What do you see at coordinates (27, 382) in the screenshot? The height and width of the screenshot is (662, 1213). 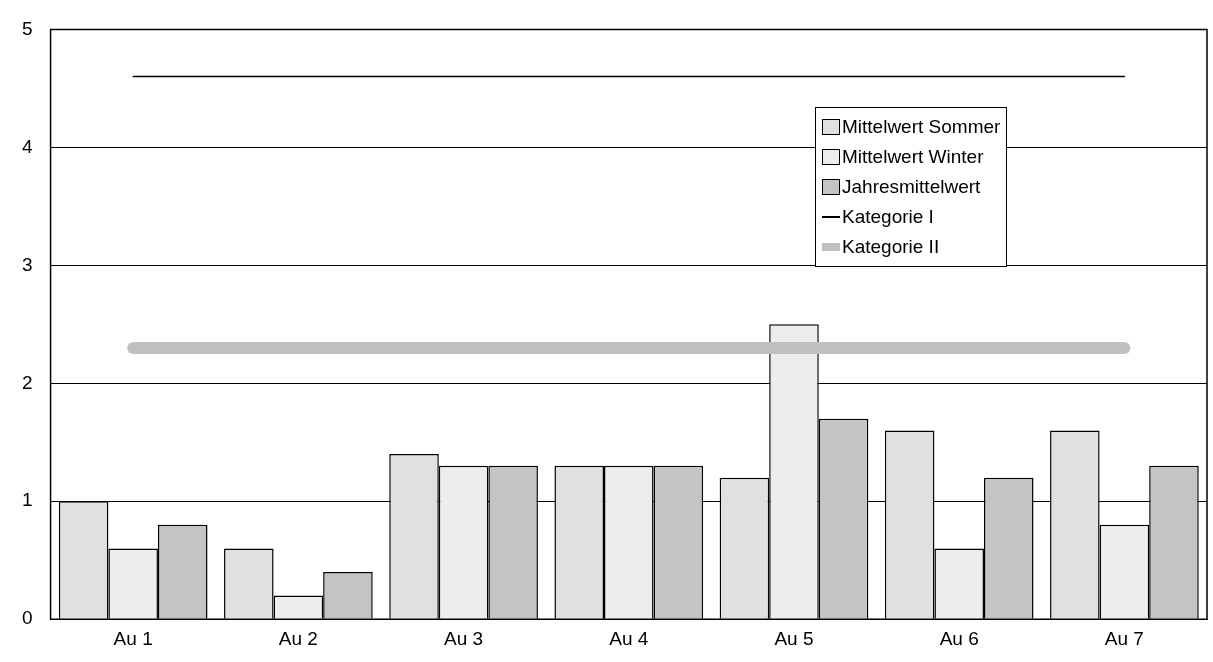 I see `y-tick-label: 2` at bounding box center [27, 382].